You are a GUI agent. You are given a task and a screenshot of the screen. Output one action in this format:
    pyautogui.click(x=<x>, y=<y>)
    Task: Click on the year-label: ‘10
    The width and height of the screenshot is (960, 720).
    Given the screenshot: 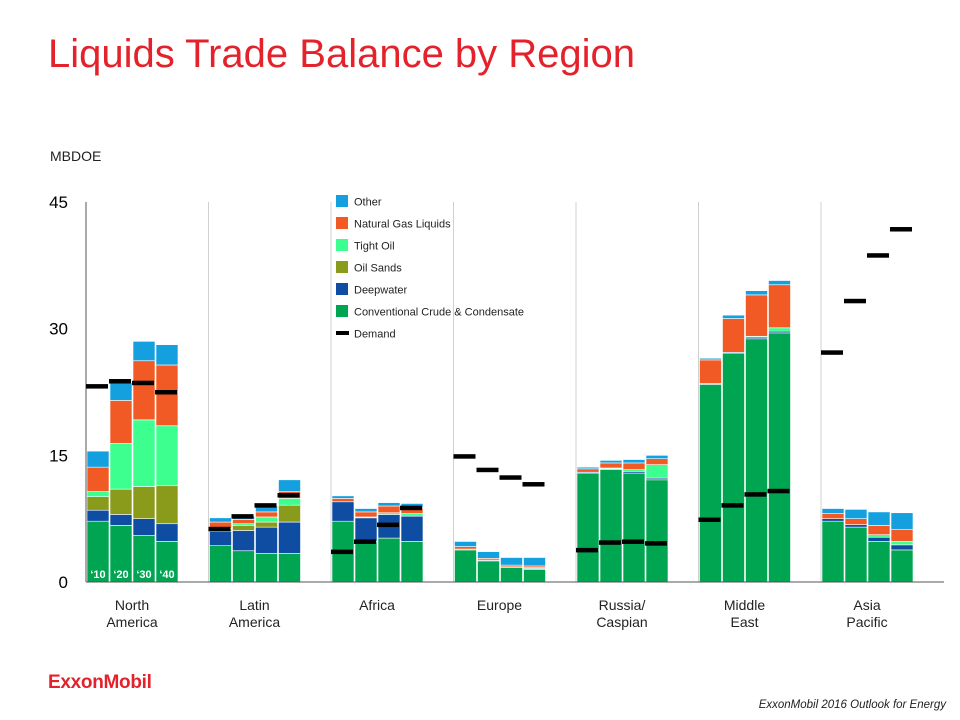 What is the action you would take?
    pyautogui.click(x=97, y=575)
    